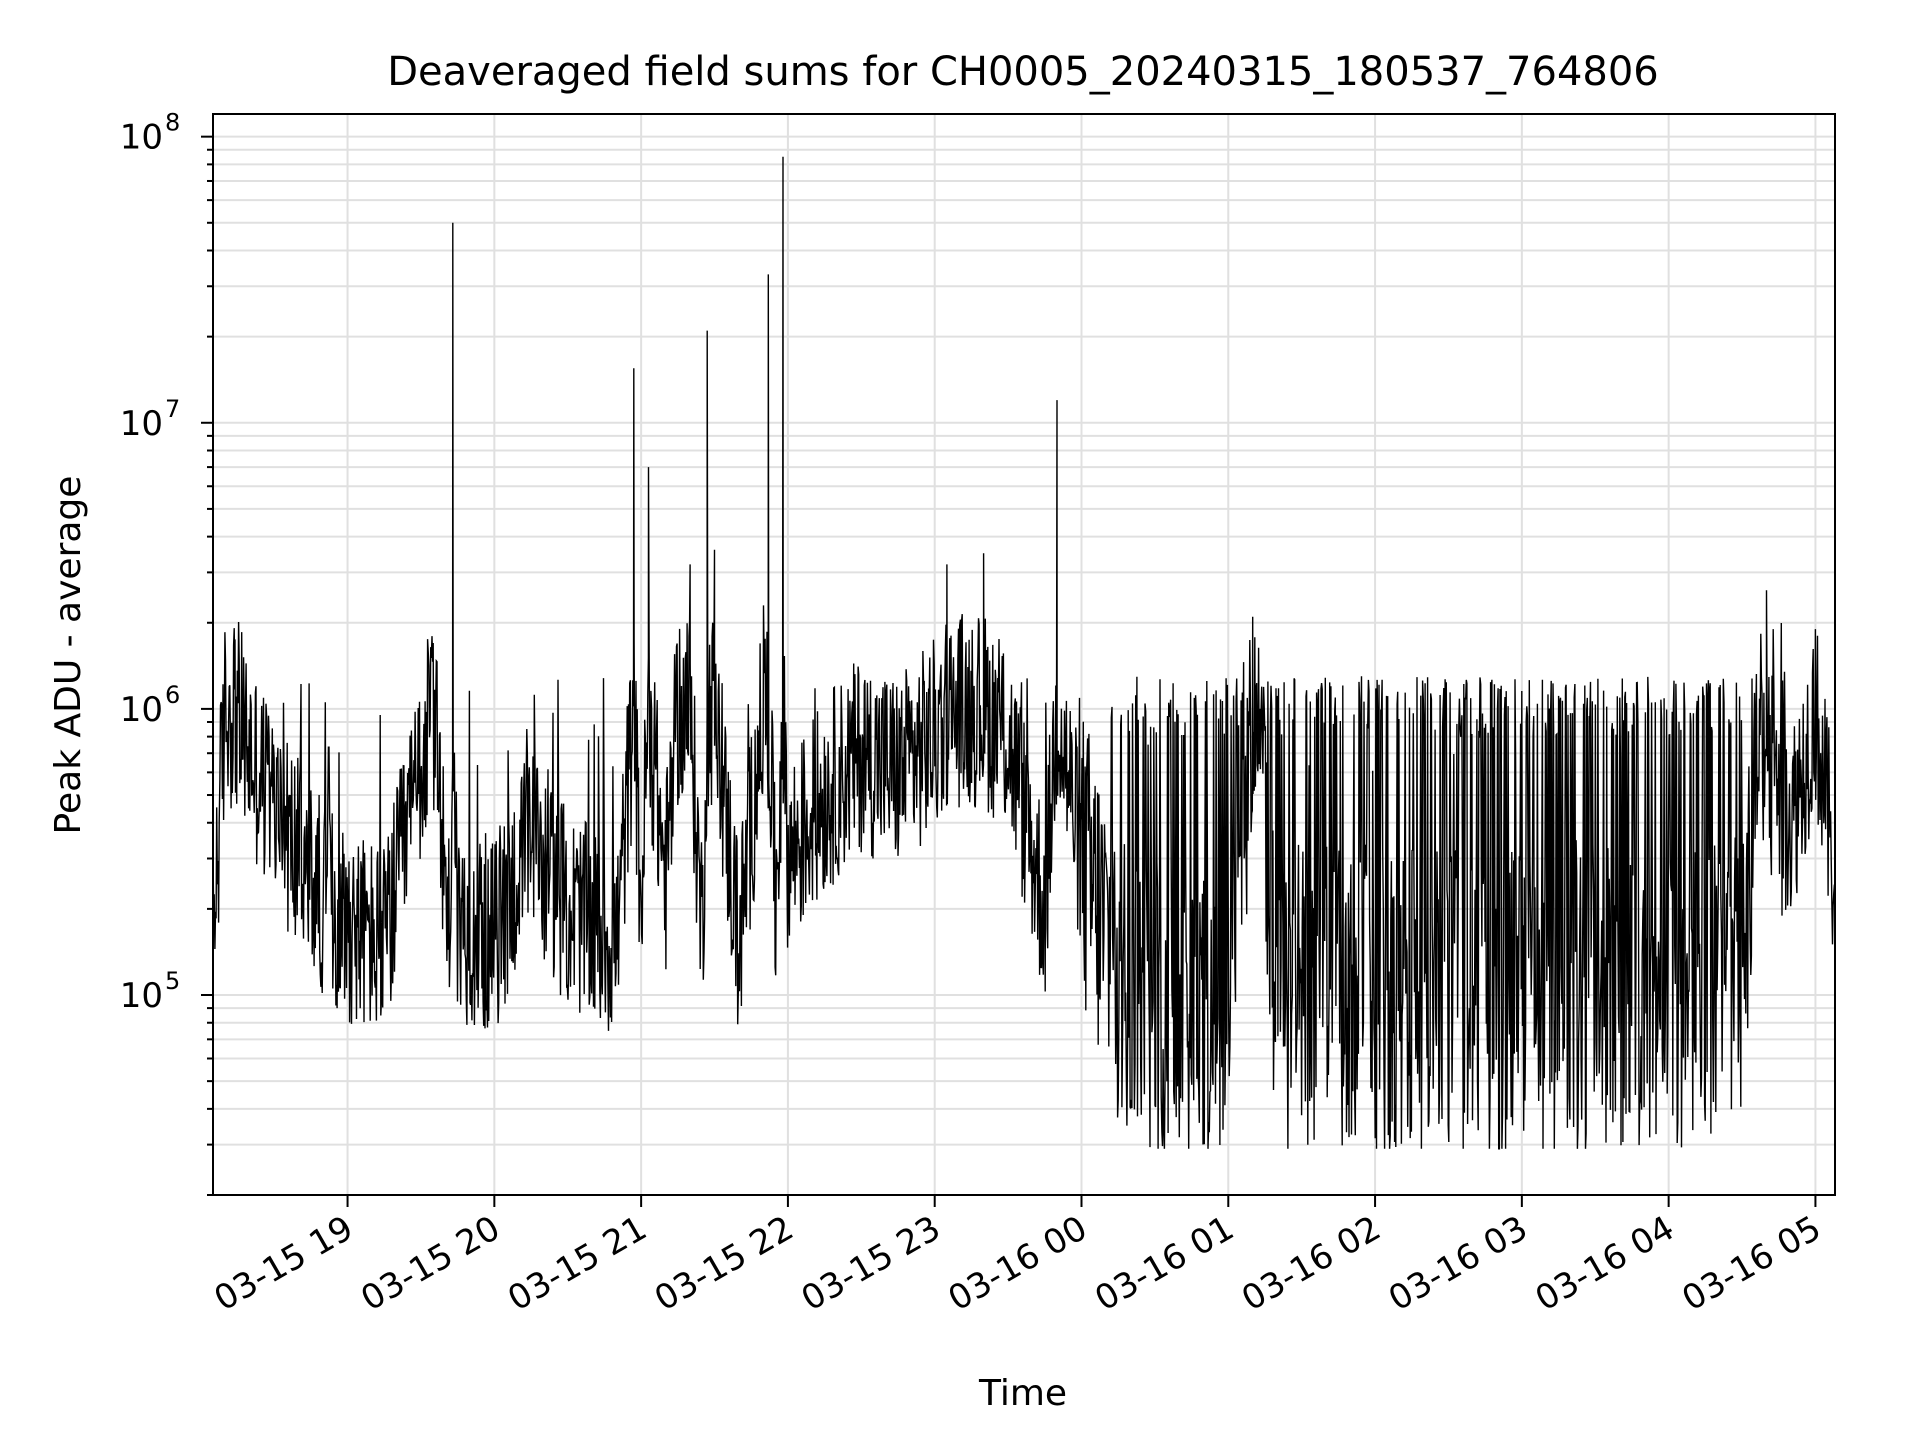 This screenshot has height=1440, width=1920. I want to click on y-tick-exponent: 6, so click(172, 695).